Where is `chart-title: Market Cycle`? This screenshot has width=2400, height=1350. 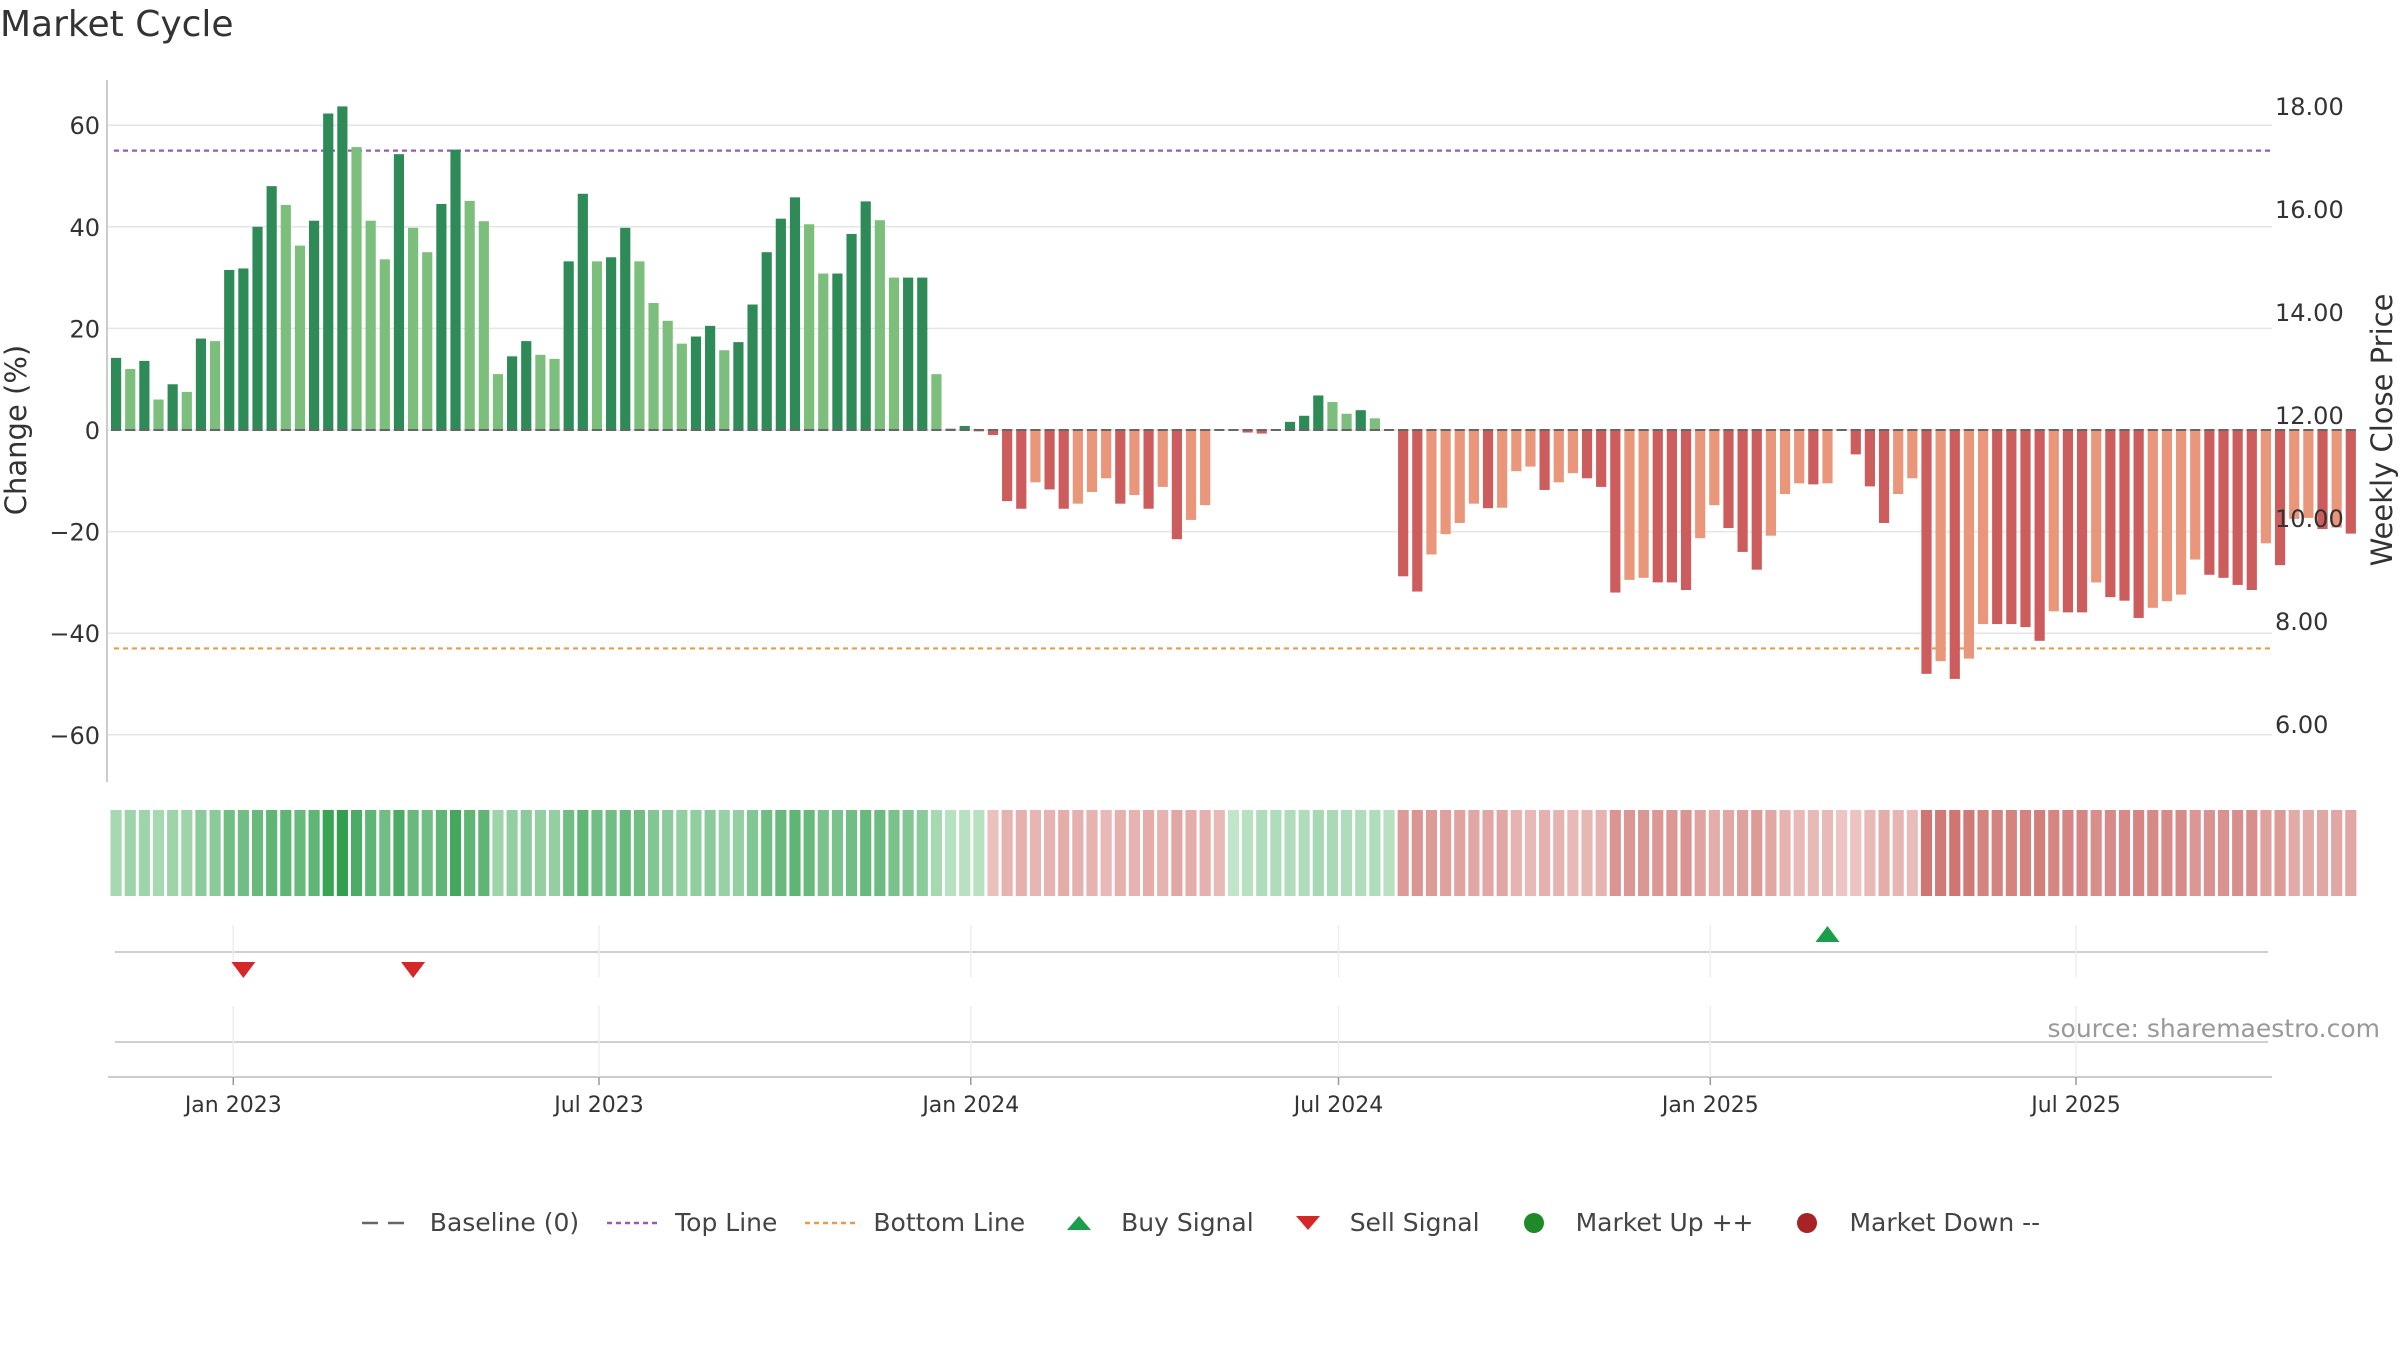 chart-title: Market Cycle is located at coordinates (117, 24).